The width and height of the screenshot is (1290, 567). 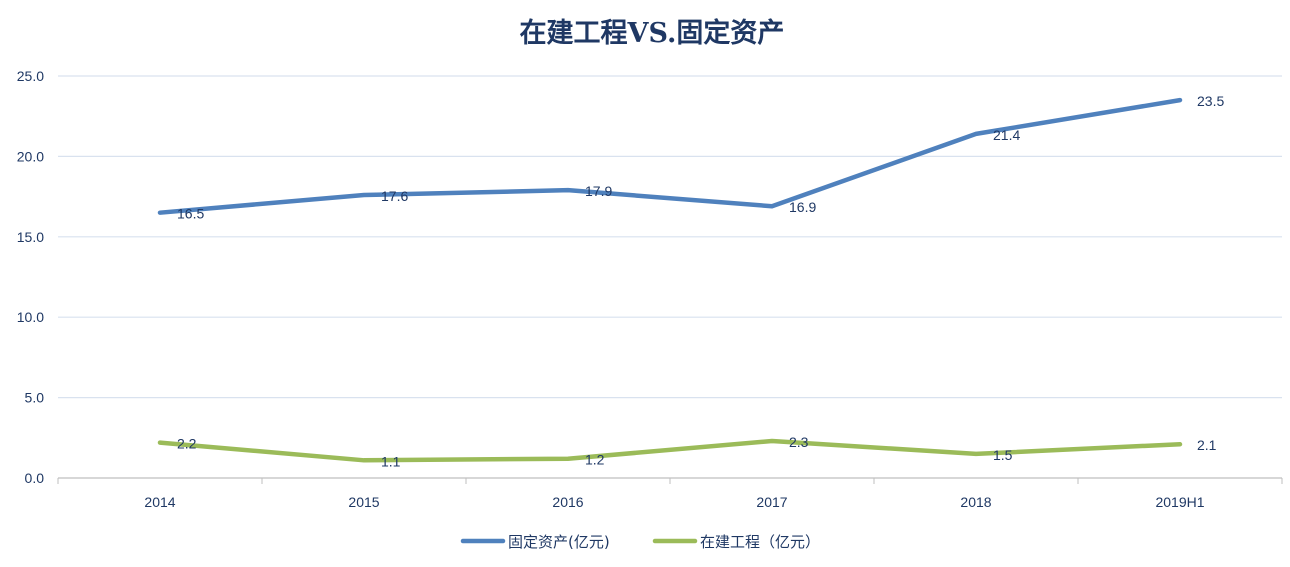 What do you see at coordinates (30, 156) in the screenshot?
I see `y-tick-label: 20.0` at bounding box center [30, 156].